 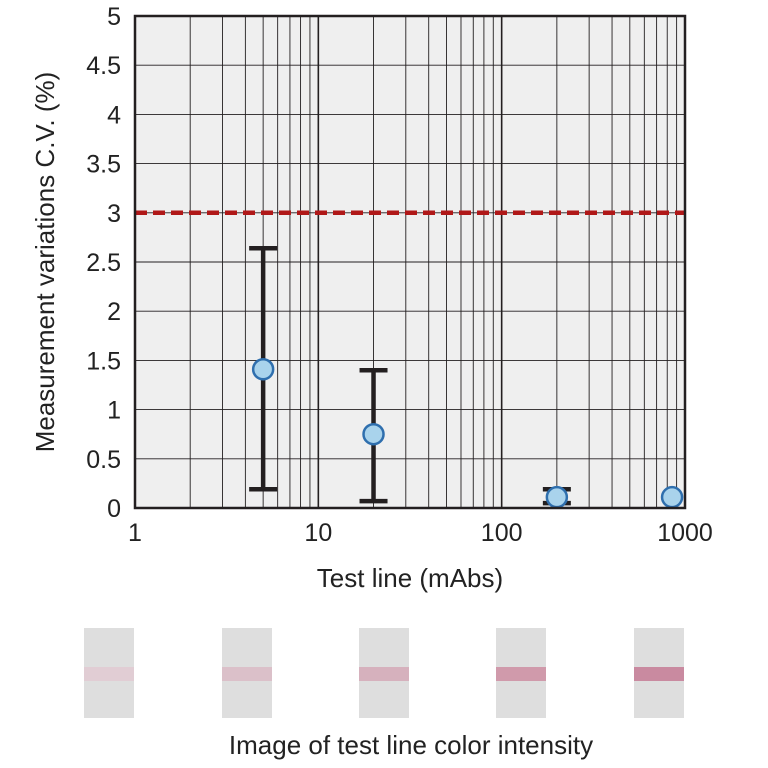 What do you see at coordinates (318, 533) in the screenshot?
I see `x-tick-label: 10` at bounding box center [318, 533].